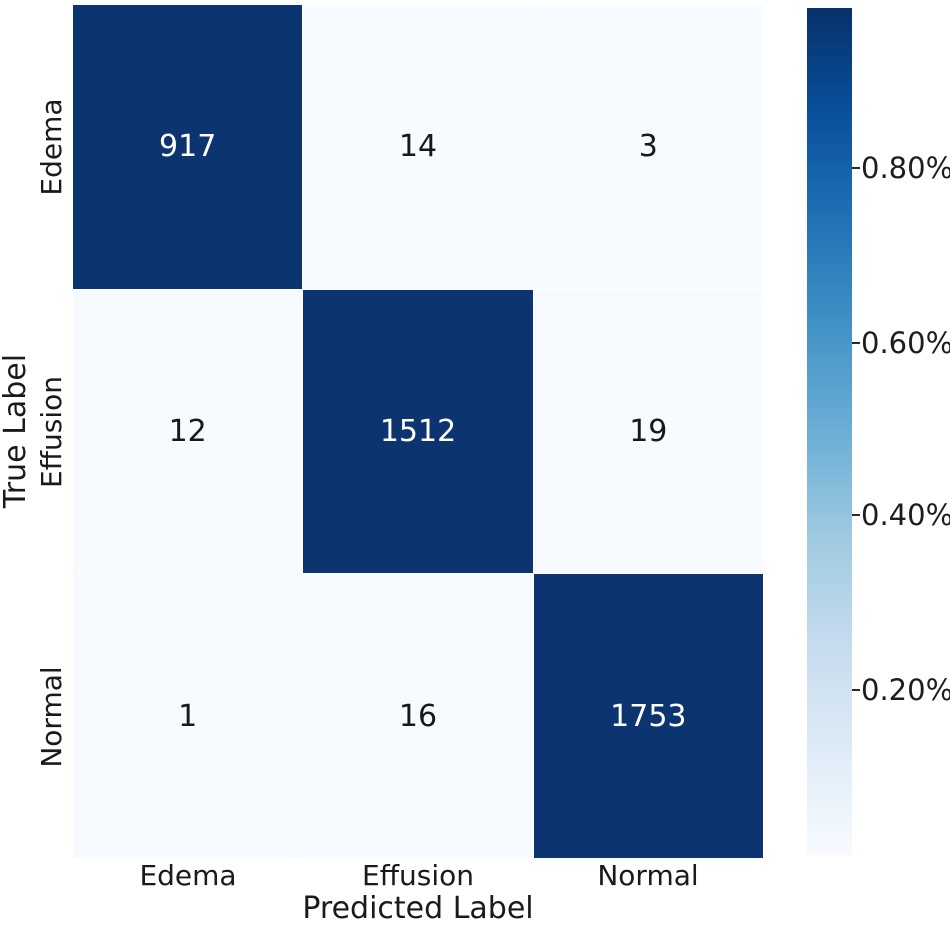 The width and height of the screenshot is (950, 929). I want to click on heatmap-cell-effusion-effusion: 1512, so click(418, 431).